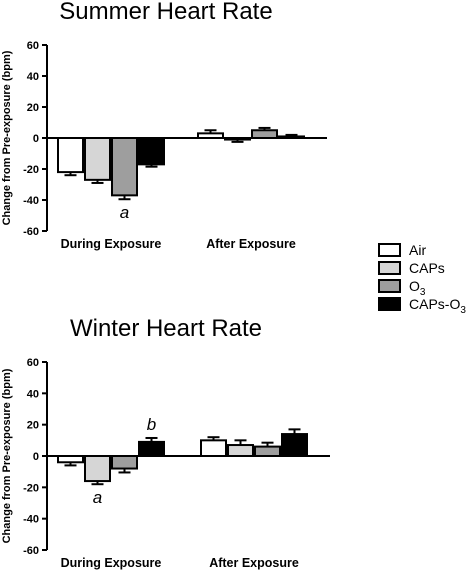 The image size is (473, 574). I want to click on legend-swatch-o3, so click(389, 286).